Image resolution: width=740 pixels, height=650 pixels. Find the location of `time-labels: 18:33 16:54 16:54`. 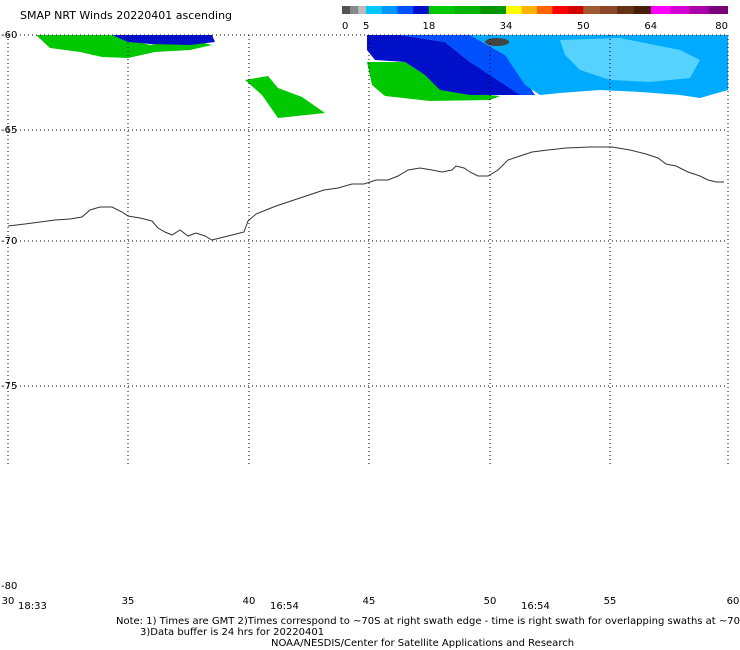

time-labels: 18:33 16:54 16:54 is located at coordinates (284, 606).